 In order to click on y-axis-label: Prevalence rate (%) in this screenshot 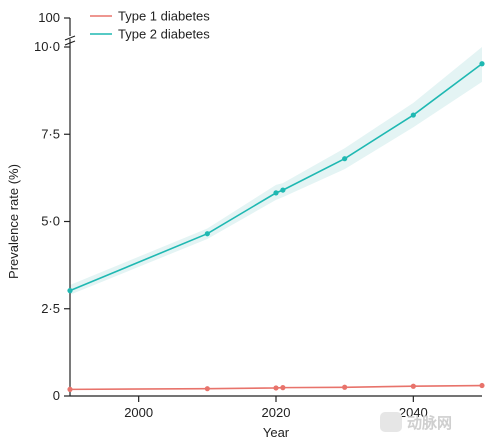, I will do `click(13, 221)`.